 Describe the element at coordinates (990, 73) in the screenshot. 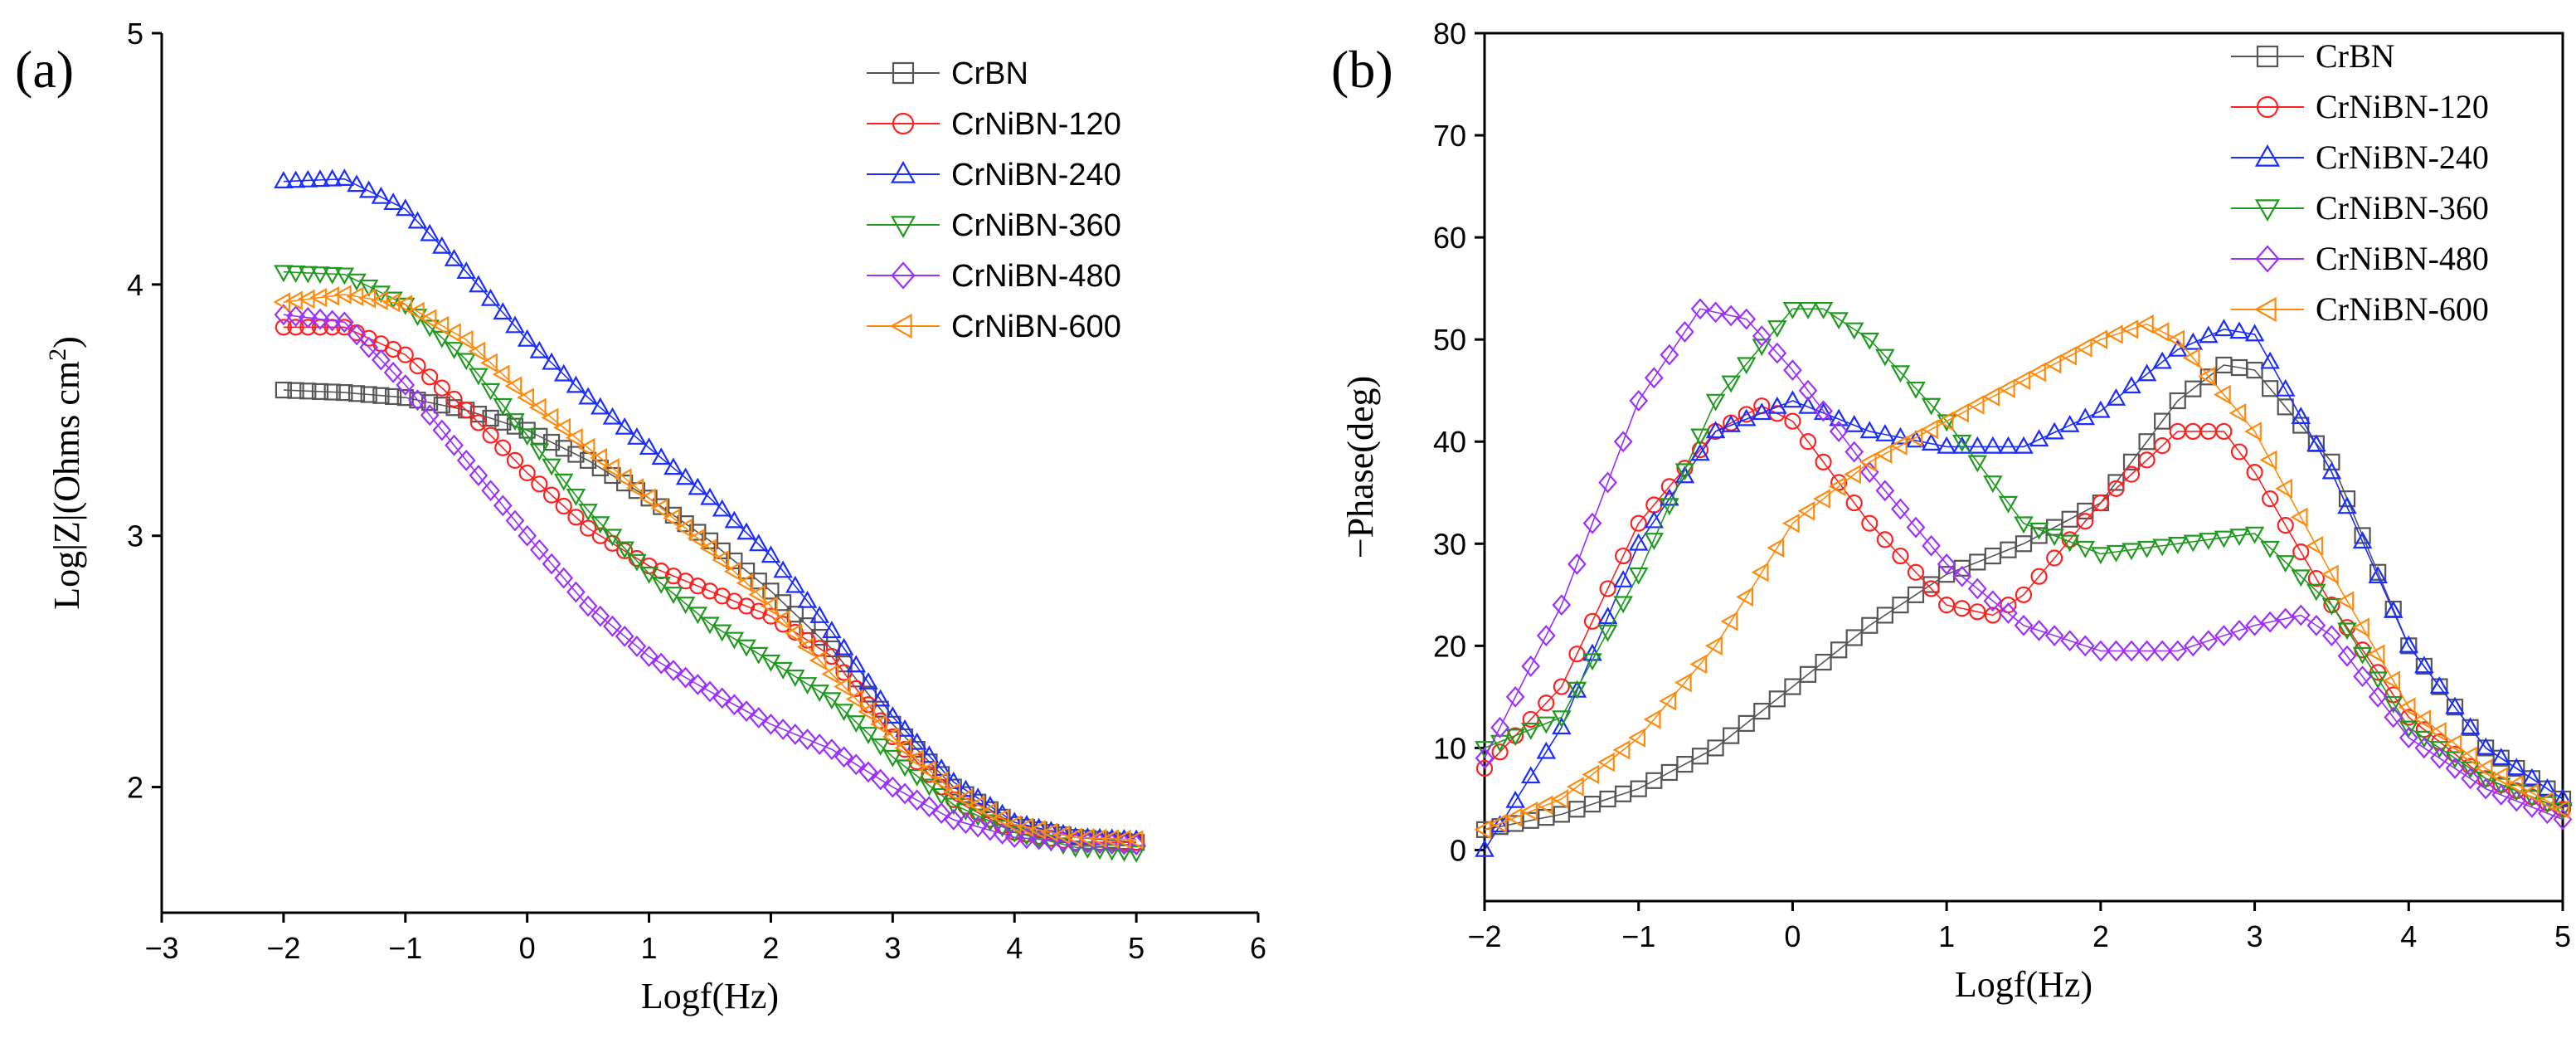

I see `legend-label-crbn: CrBN` at that location.